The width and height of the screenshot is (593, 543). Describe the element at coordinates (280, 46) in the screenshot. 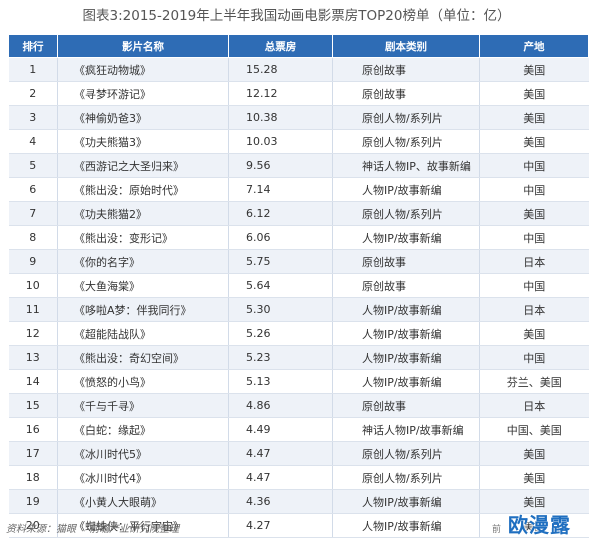

I see `header-gross: 总票房` at that location.